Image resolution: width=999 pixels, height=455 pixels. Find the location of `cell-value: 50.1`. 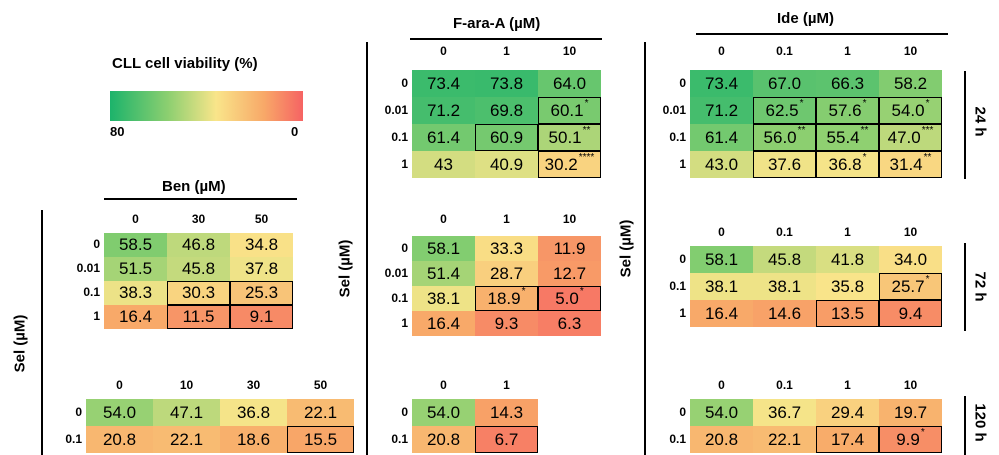

cell-value: 50.1 is located at coordinates (565, 137).